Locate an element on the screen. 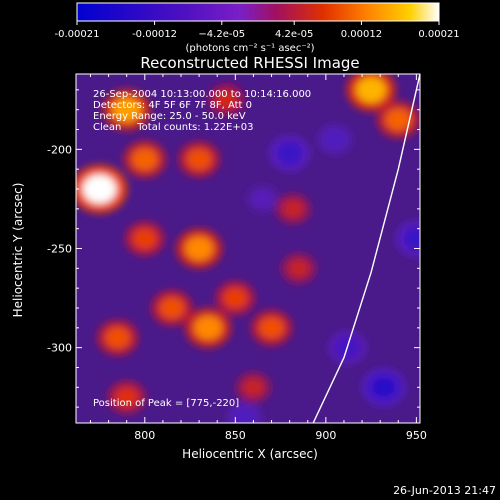 The width and height of the screenshot is (500, 500). colorbar-tick-label: -0.00012 is located at coordinates (154, 34).